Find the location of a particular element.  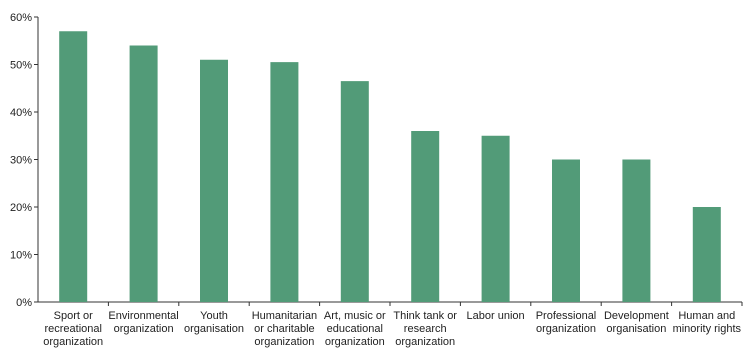

y-tick-label: 50% is located at coordinates (21, 66).